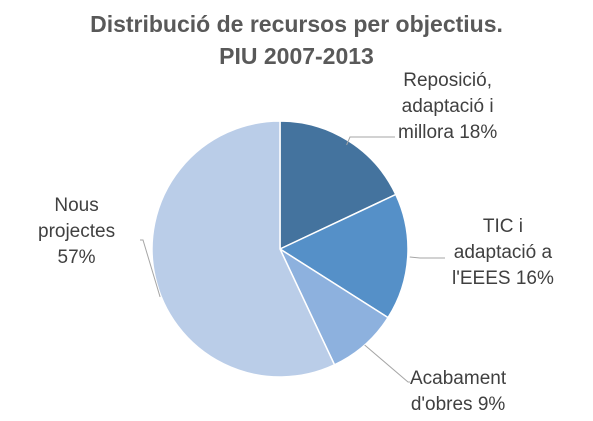 This screenshot has height=421, width=593. I want to click on slice-label-line: l'EEES 16%, so click(503, 278).